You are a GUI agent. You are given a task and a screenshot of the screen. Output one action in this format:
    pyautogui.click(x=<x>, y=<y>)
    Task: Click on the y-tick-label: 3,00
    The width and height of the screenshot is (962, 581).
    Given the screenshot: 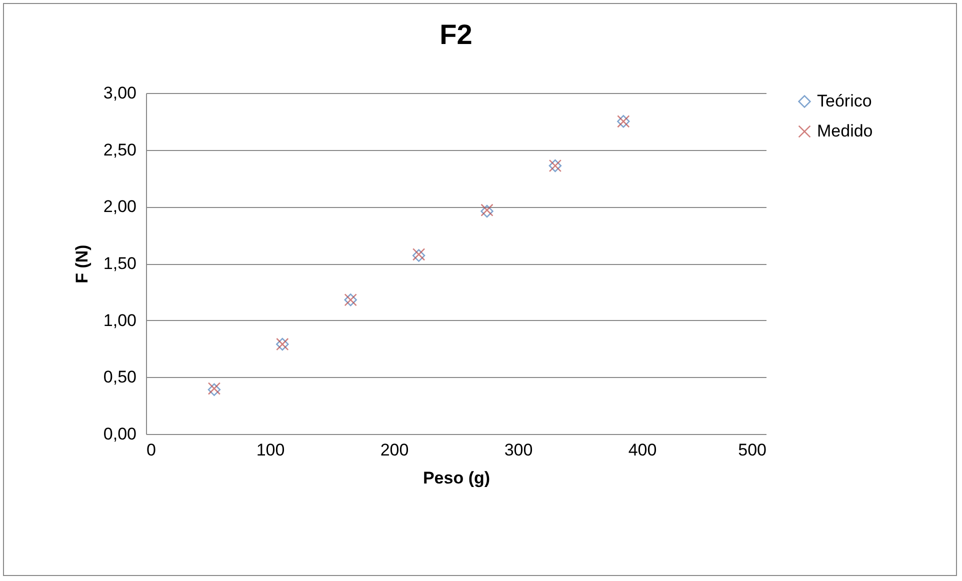 What is the action you would take?
    pyautogui.click(x=119, y=93)
    